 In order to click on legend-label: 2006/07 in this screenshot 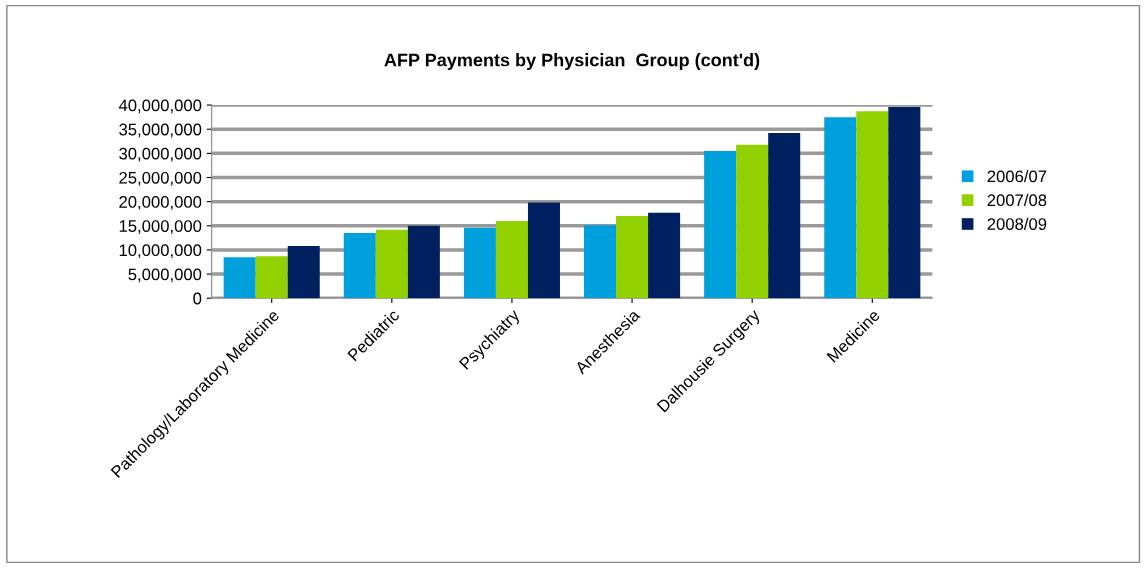, I will do `click(1017, 176)`.